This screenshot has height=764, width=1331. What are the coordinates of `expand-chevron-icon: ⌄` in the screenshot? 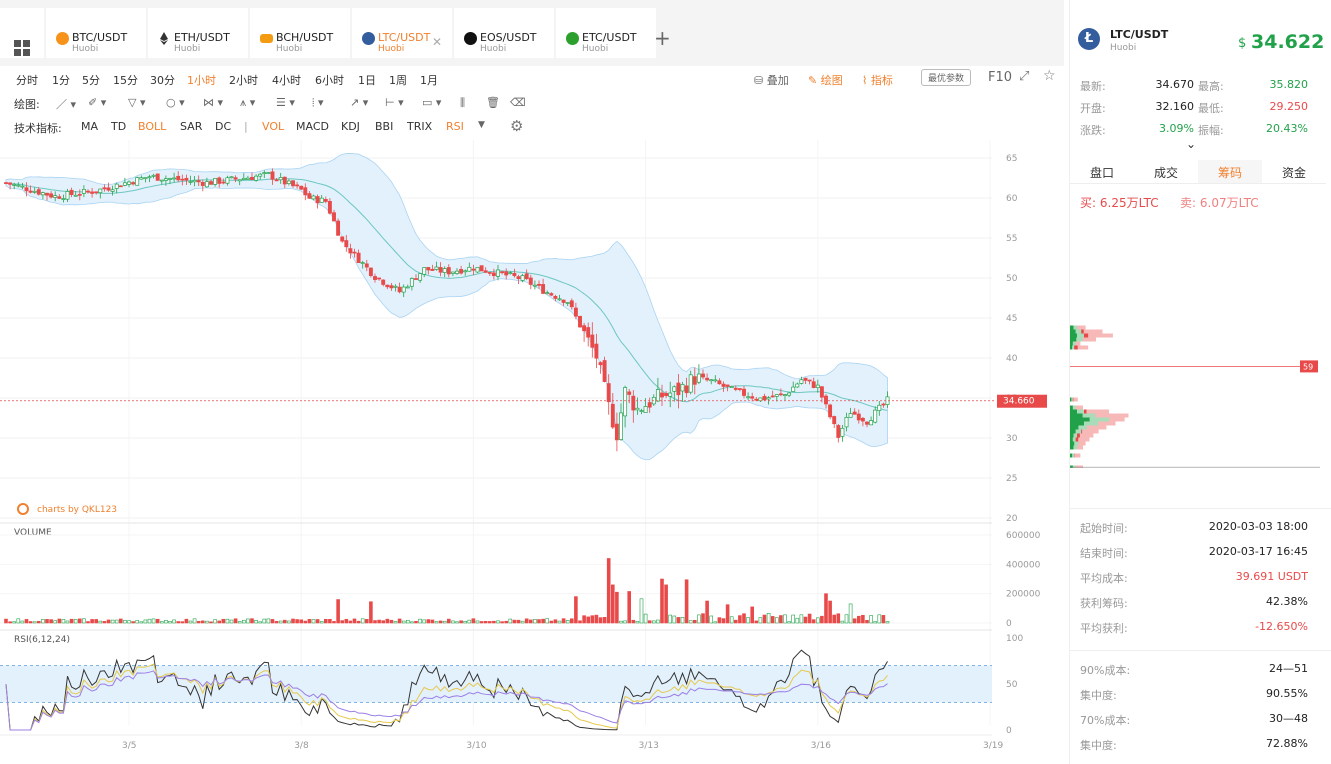 It's located at (1191, 144).